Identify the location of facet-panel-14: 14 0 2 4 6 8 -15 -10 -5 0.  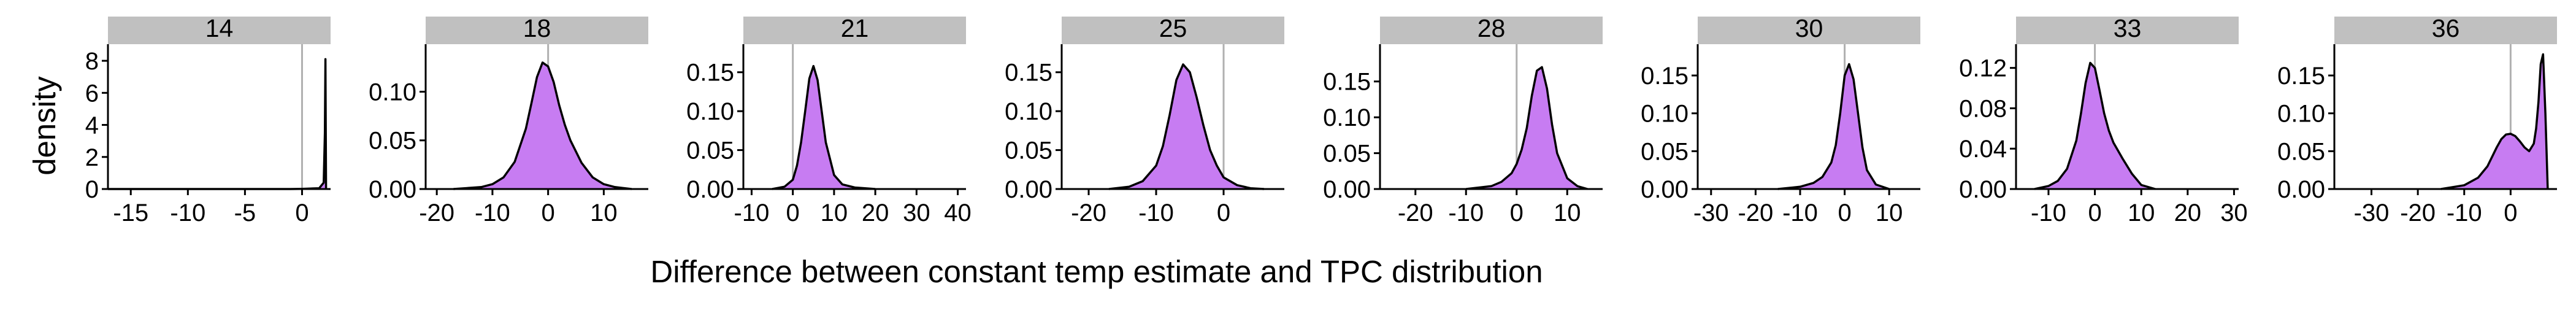
(208, 120).